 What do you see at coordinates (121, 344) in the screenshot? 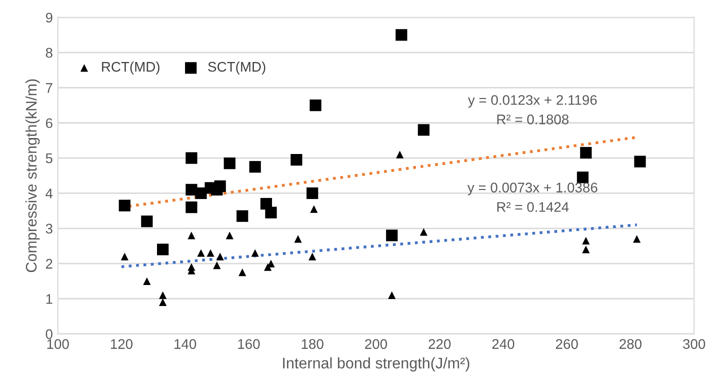
I see `x-tick-label: 120` at bounding box center [121, 344].